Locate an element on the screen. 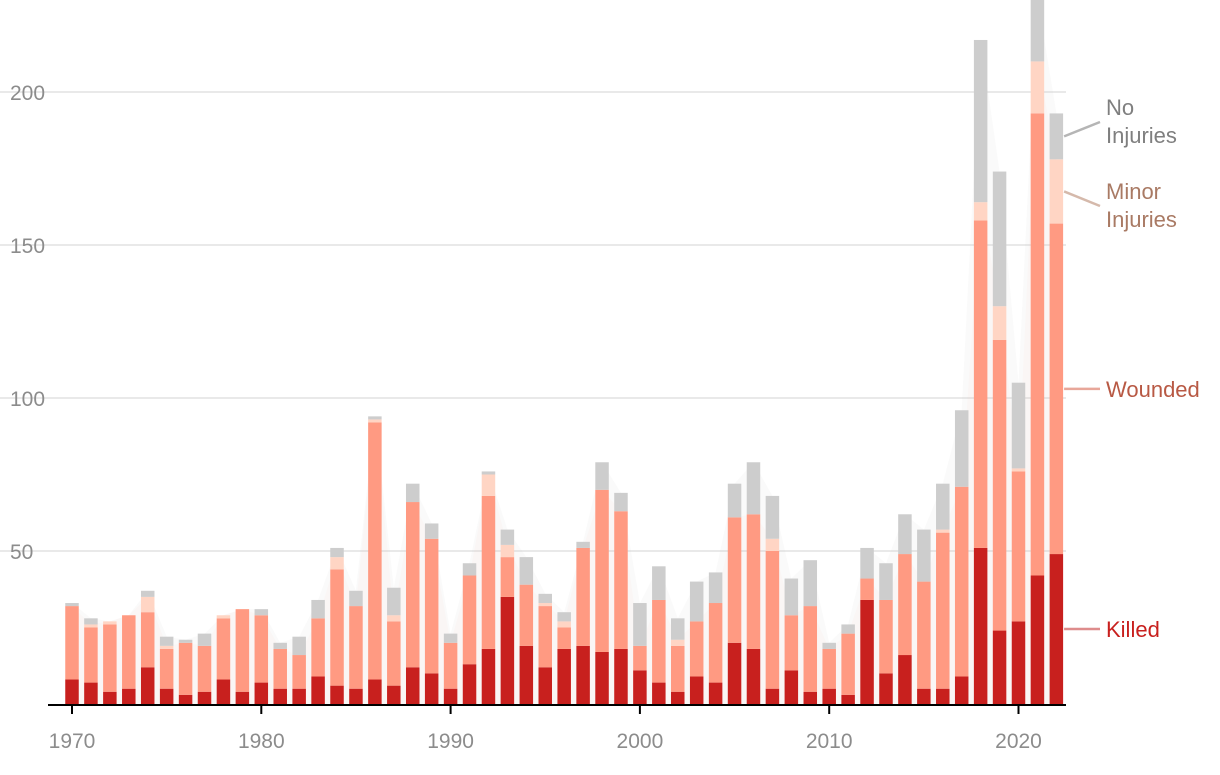  bar-wounded-2019 is located at coordinates (999, 485).